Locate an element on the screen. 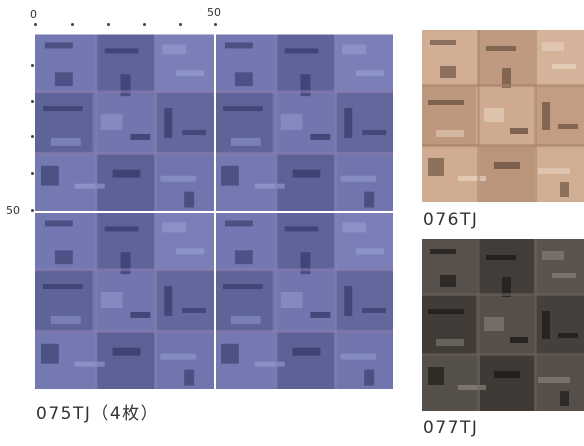  ruler-label-50-top: 50 is located at coordinates (214, 12).